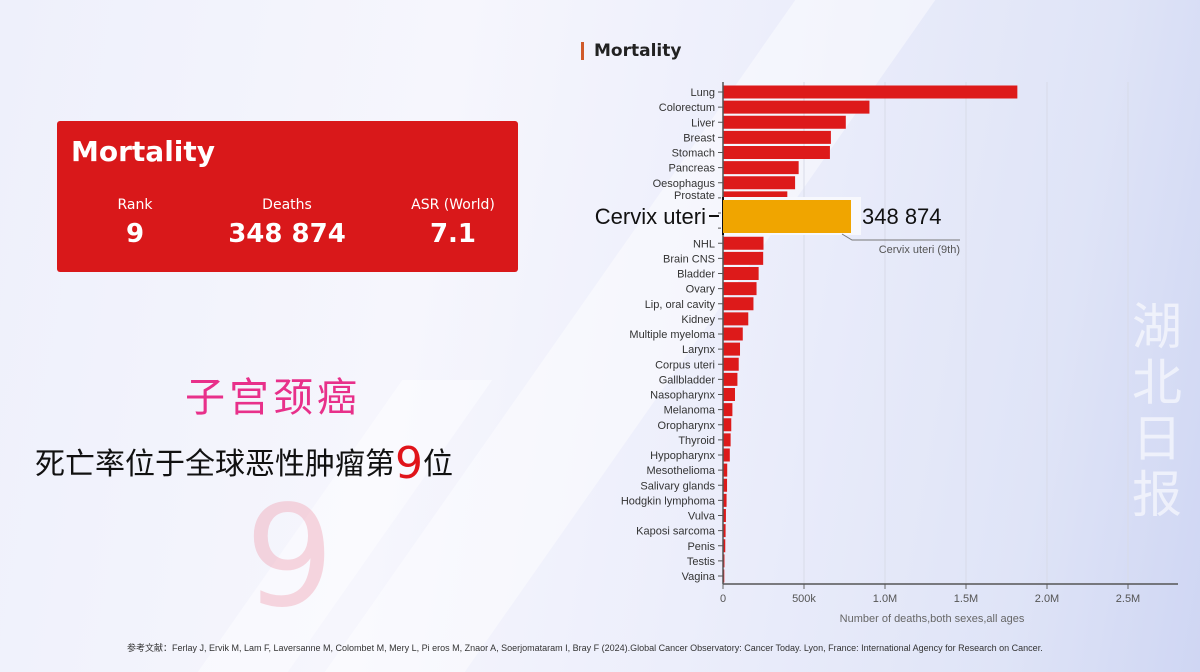  Describe the element at coordinates (885, 599) in the screenshot. I see `x-tick-label: 1.0M` at that location.